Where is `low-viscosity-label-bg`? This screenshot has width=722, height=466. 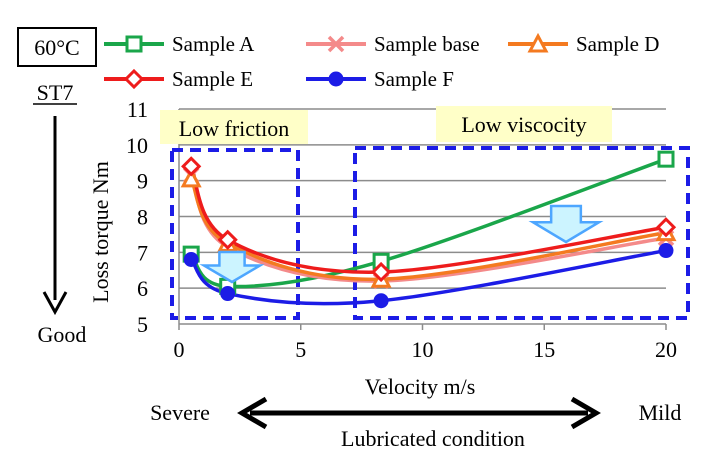 low-viscosity-label-bg is located at coordinates (524, 124).